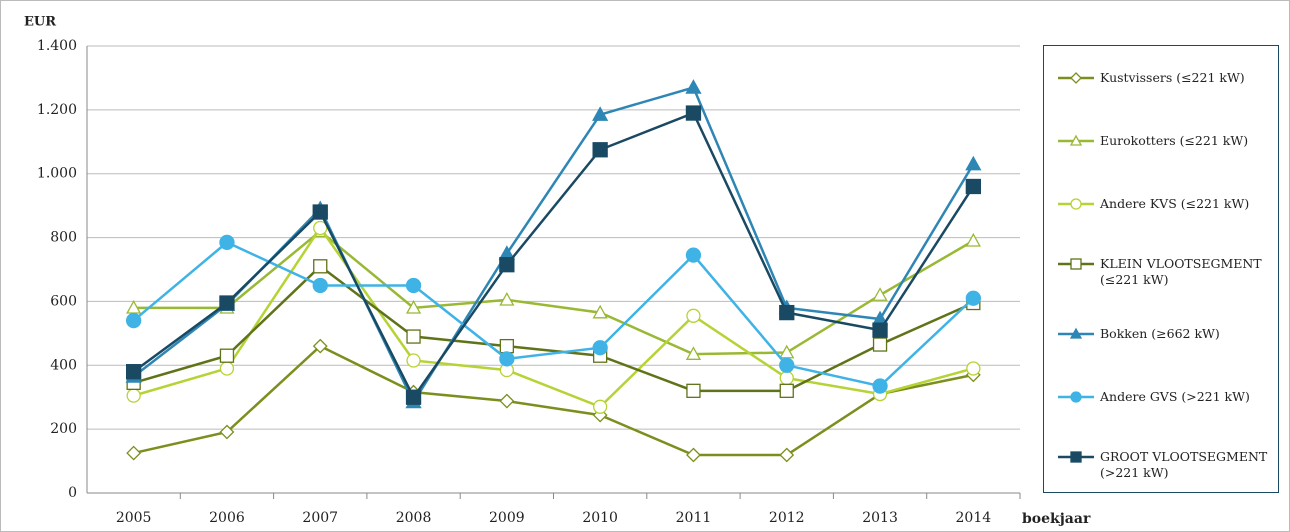 The image size is (1290, 532). I want to click on y-tick-label: 1.400, so click(57, 46).